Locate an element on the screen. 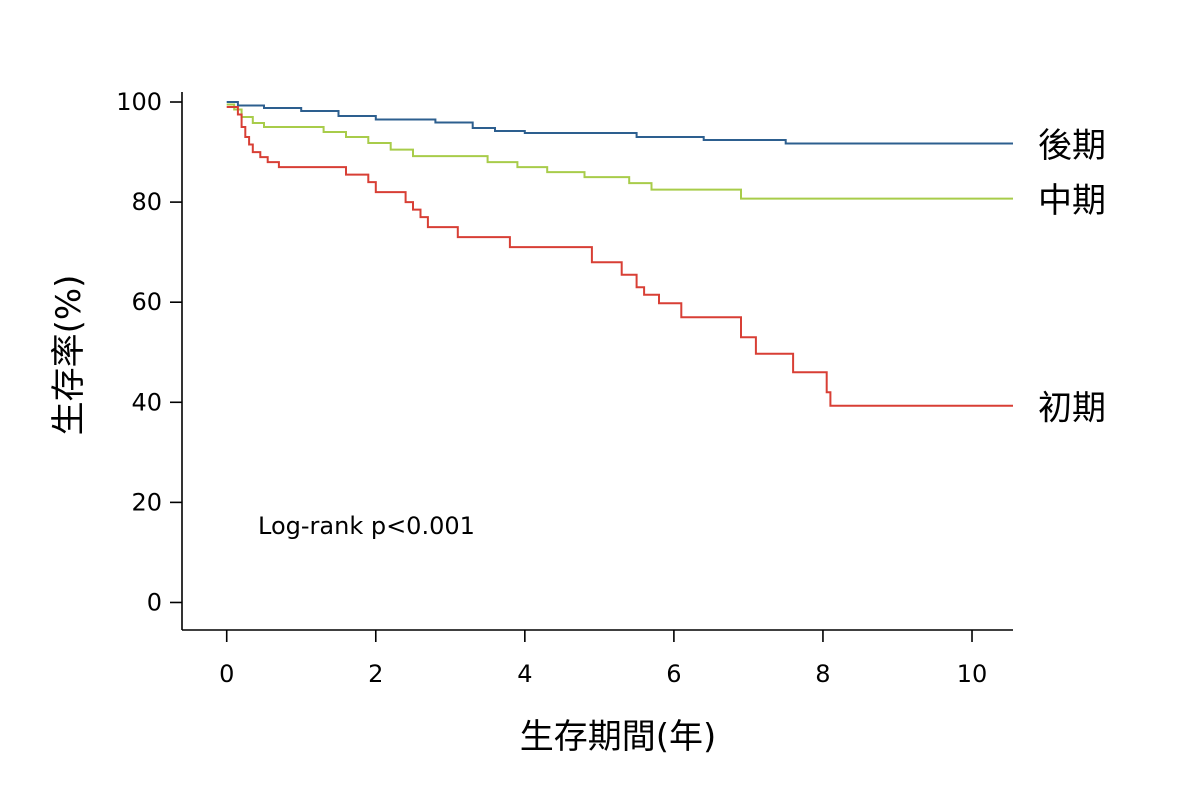 This screenshot has width=1197, height=788. y-tick-label: 40 is located at coordinates (146, 402).